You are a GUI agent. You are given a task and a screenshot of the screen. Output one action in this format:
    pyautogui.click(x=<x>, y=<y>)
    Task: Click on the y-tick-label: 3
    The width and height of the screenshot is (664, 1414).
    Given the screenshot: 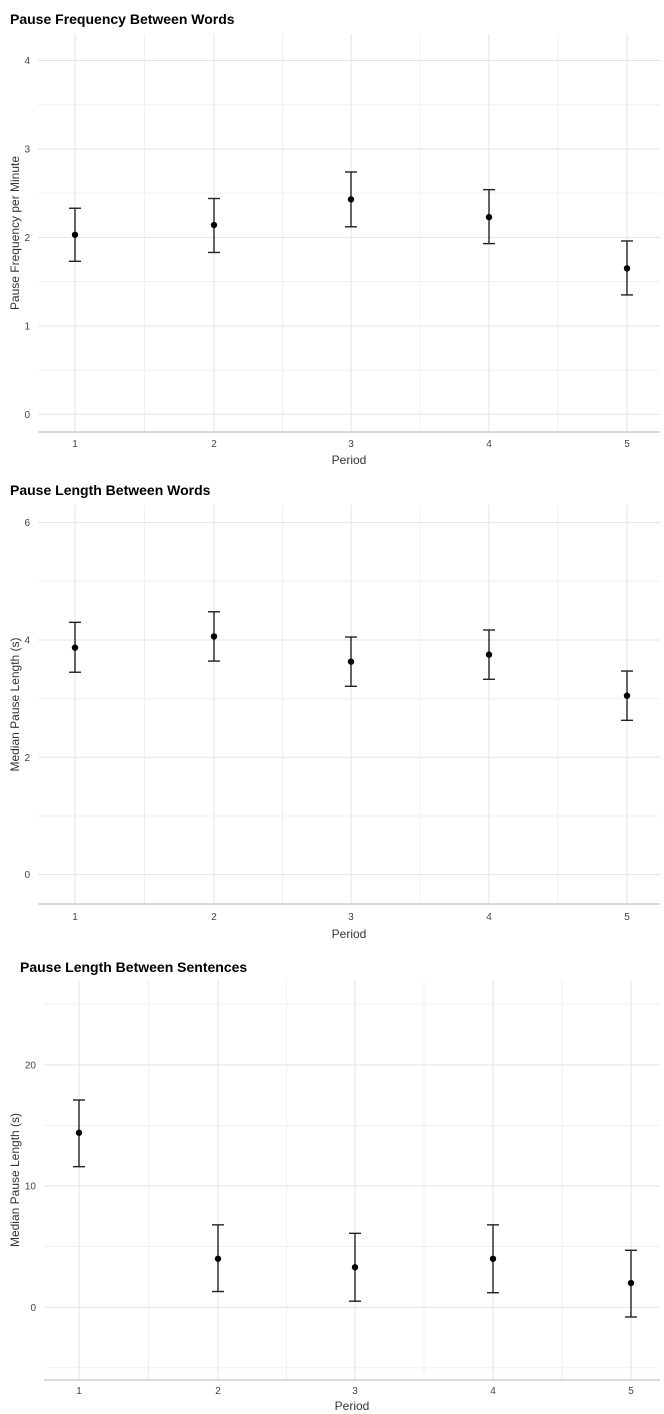 What is the action you would take?
    pyautogui.click(x=27, y=149)
    